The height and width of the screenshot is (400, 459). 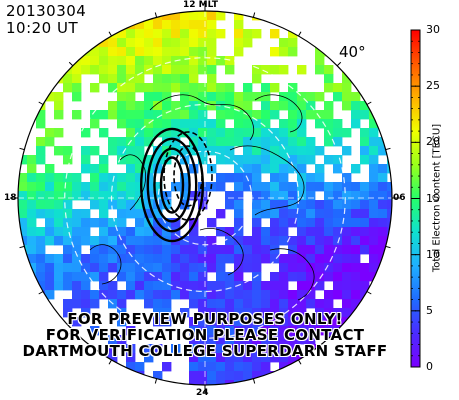 What do you see at coordinates (433, 254) in the screenshot?
I see `colorbar-tick-label: 10` at bounding box center [433, 254].